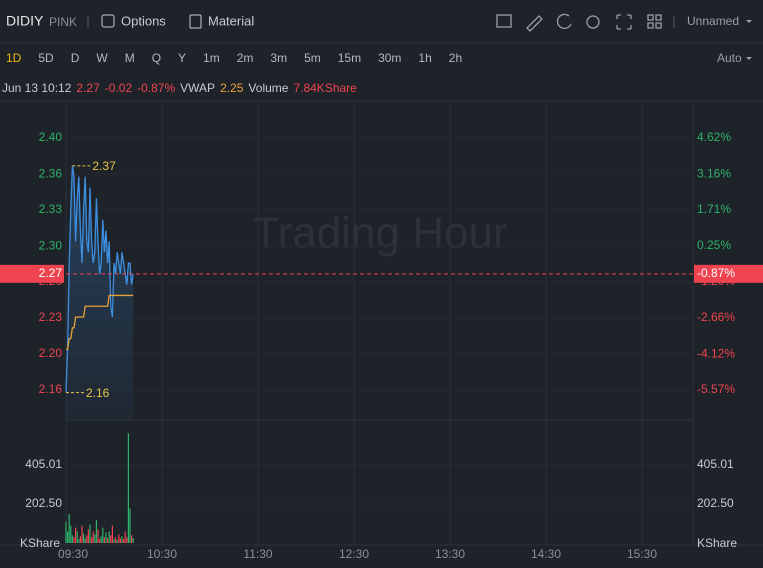  What do you see at coordinates (245, 58) in the screenshot?
I see `period-button: 2m` at bounding box center [245, 58].